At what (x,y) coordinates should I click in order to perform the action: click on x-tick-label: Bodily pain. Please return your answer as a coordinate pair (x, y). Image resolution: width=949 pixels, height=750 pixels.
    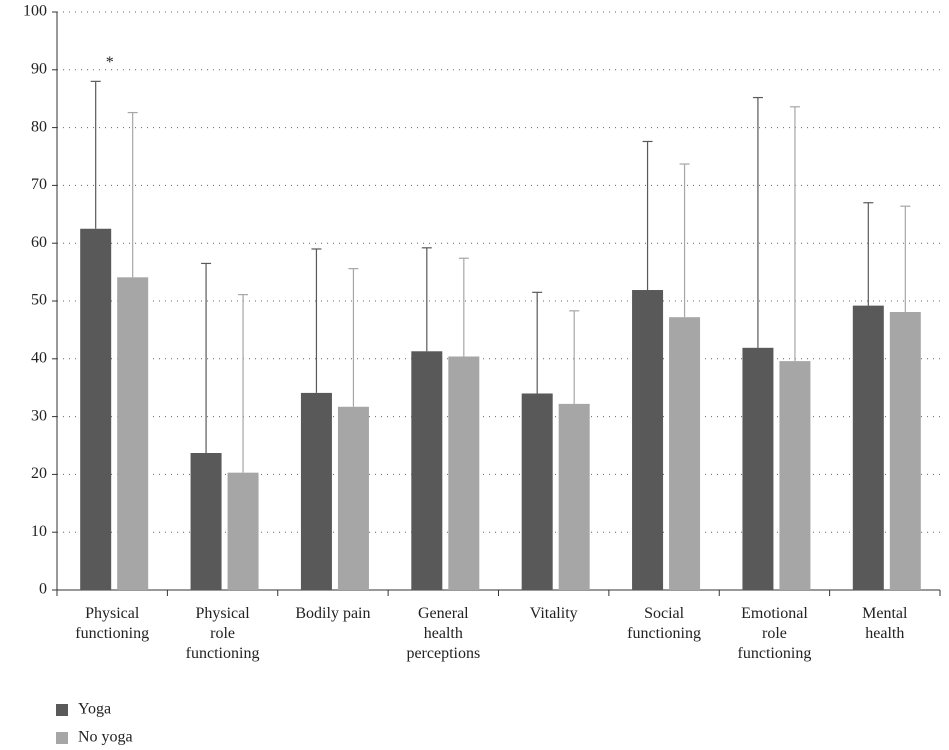
    Looking at the image, I should click on (333, 613).